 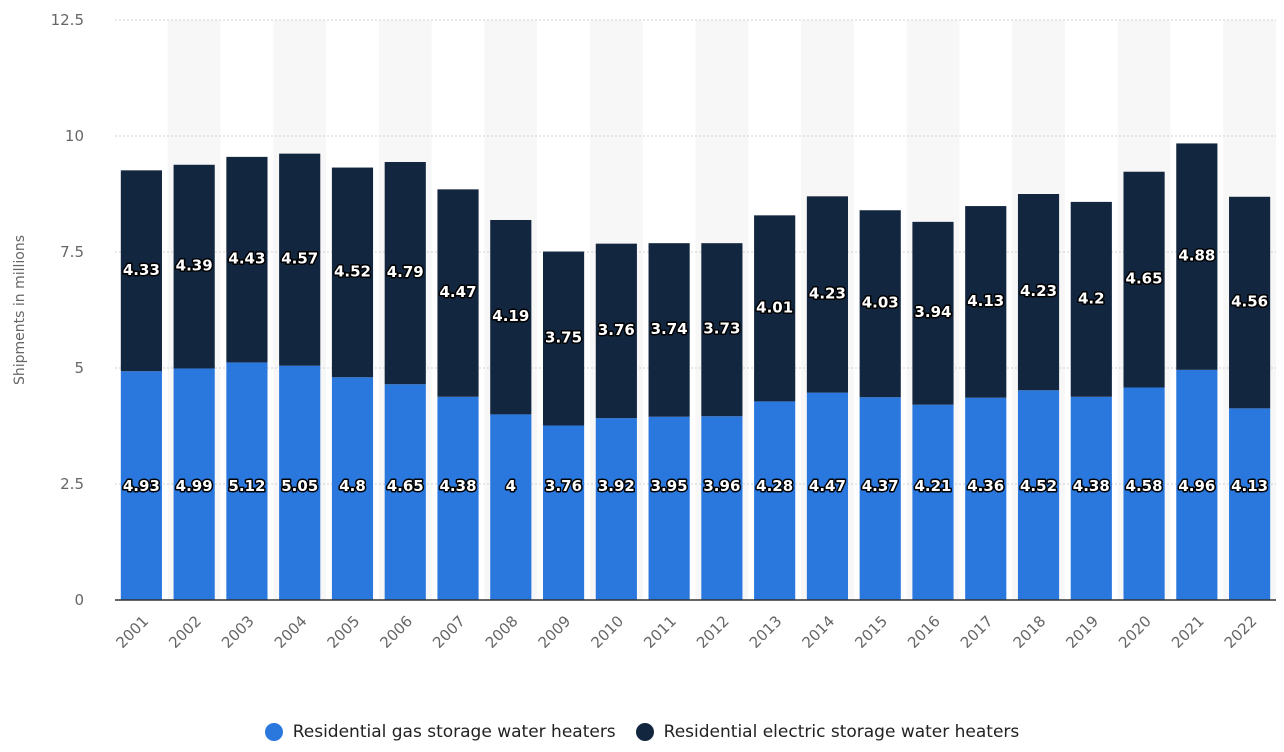 I want to click on data-label: 4.8, so click(x=352, y=486).